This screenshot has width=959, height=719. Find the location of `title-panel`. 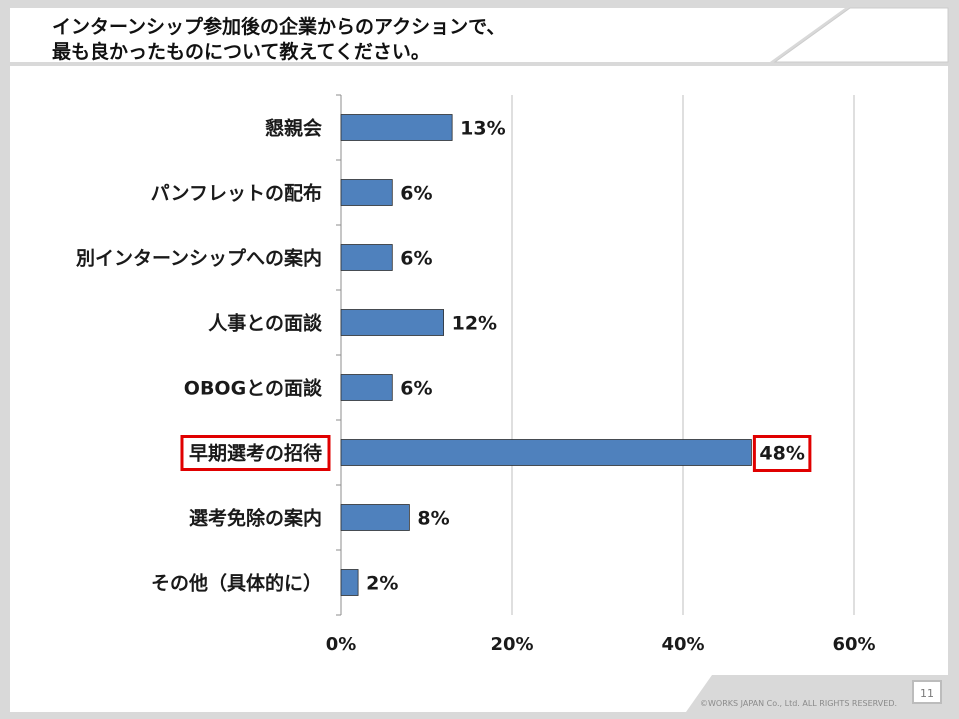

title-panel is located at coordinates (427, 35).